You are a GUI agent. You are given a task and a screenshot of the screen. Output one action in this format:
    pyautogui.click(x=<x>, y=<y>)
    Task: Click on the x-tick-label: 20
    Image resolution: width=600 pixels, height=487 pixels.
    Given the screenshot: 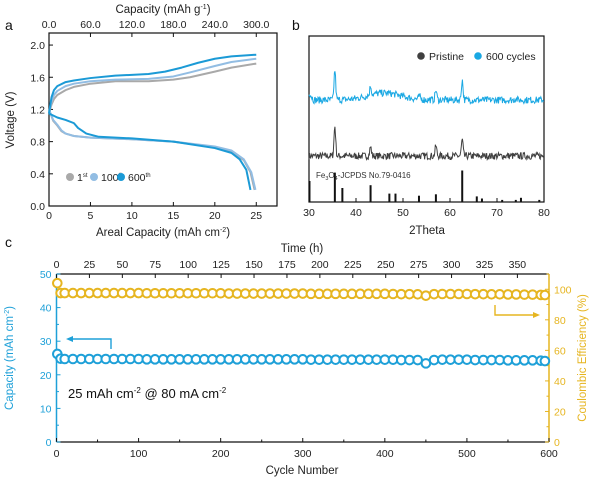 What is the action you would take?
    pyautogui.click(x=215, y=216)
    